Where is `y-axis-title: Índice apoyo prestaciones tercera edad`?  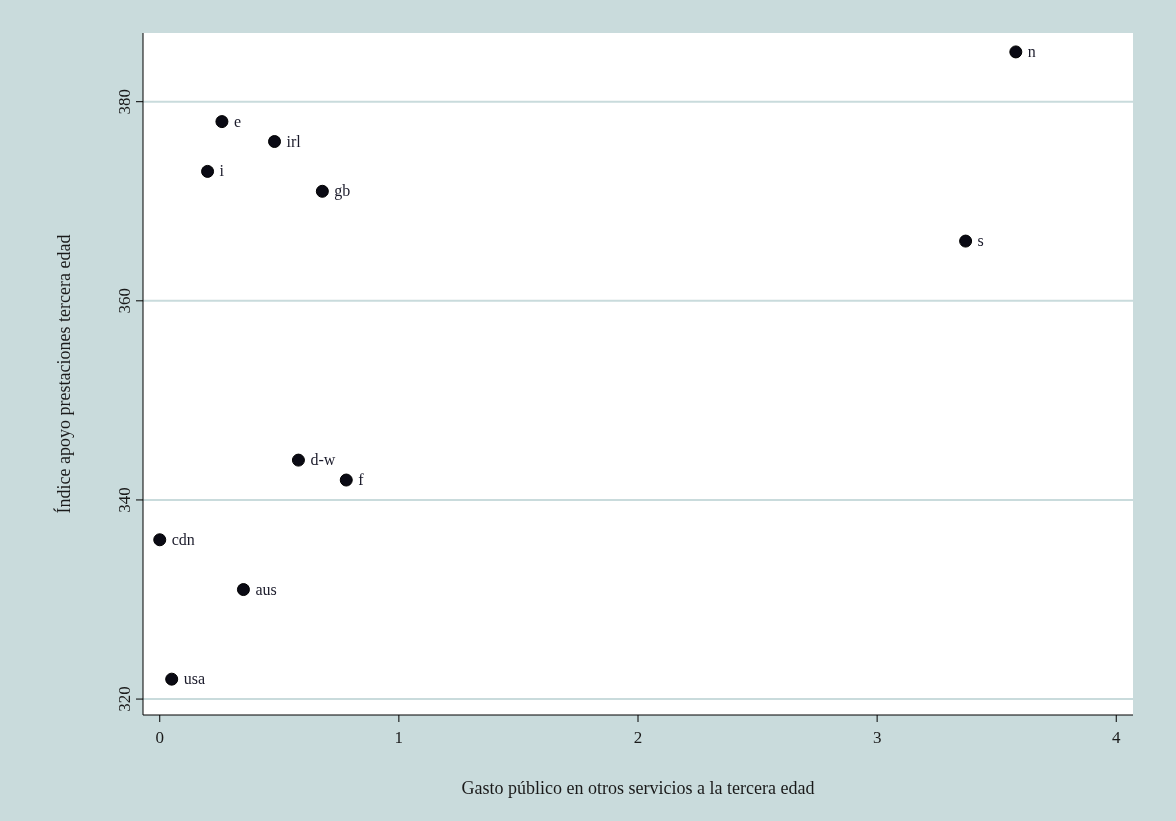 y-axis-title: Índice apoyo prestaciones tercera edad is located at coordinates (63, 374).